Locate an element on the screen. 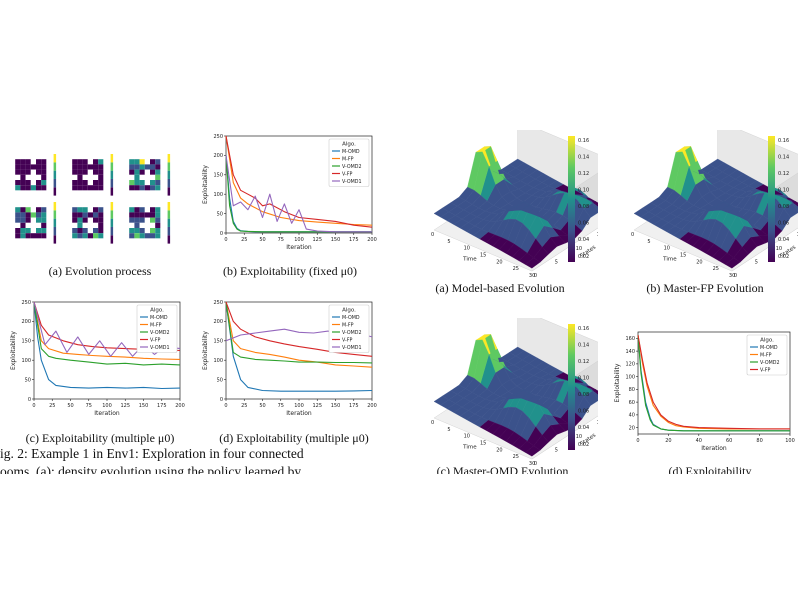 The height and width of the screenshot is (600, 800). time-tick-label: 20 is located at coordinates (699, 262).